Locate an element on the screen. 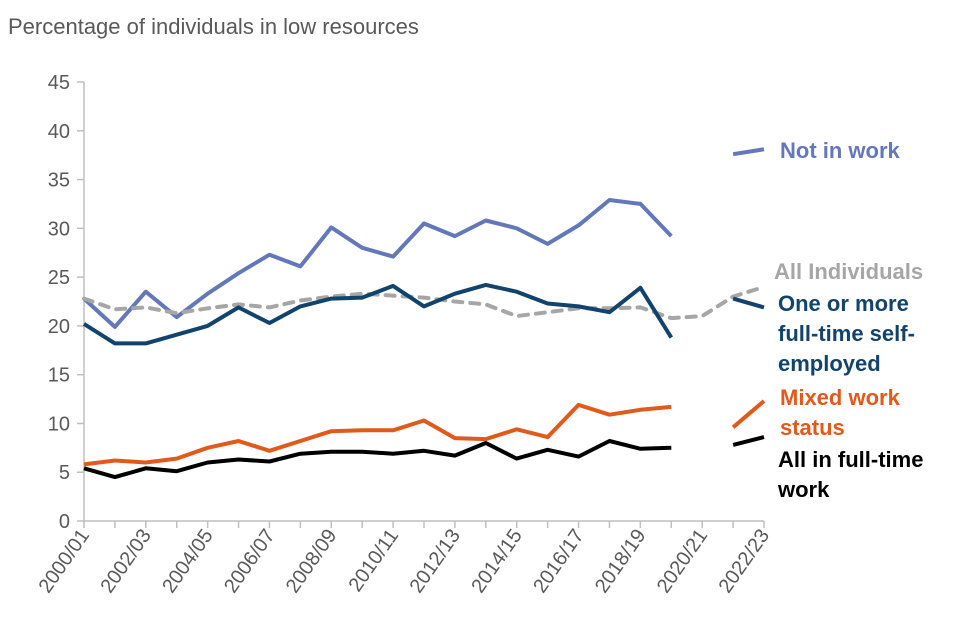  y-tick-label: 40 is located at coordinates (59, 132).